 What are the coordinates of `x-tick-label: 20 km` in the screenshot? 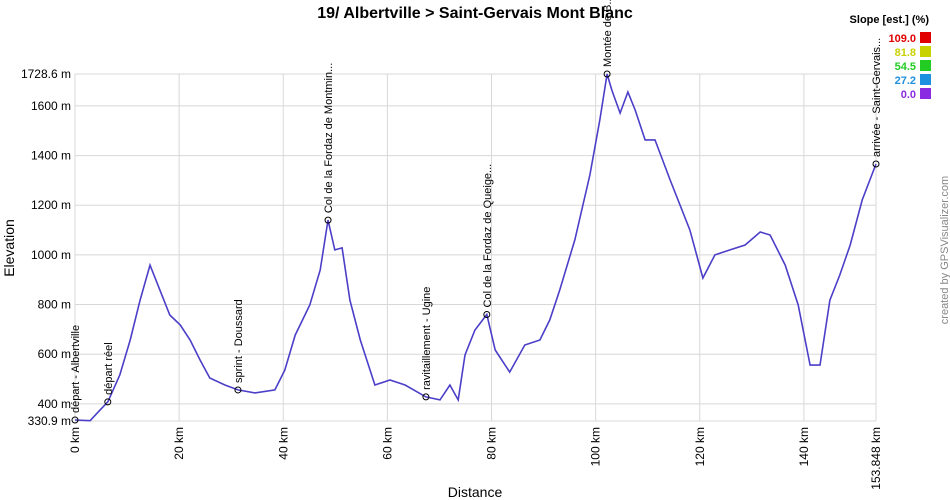 It's located at (179, 443).